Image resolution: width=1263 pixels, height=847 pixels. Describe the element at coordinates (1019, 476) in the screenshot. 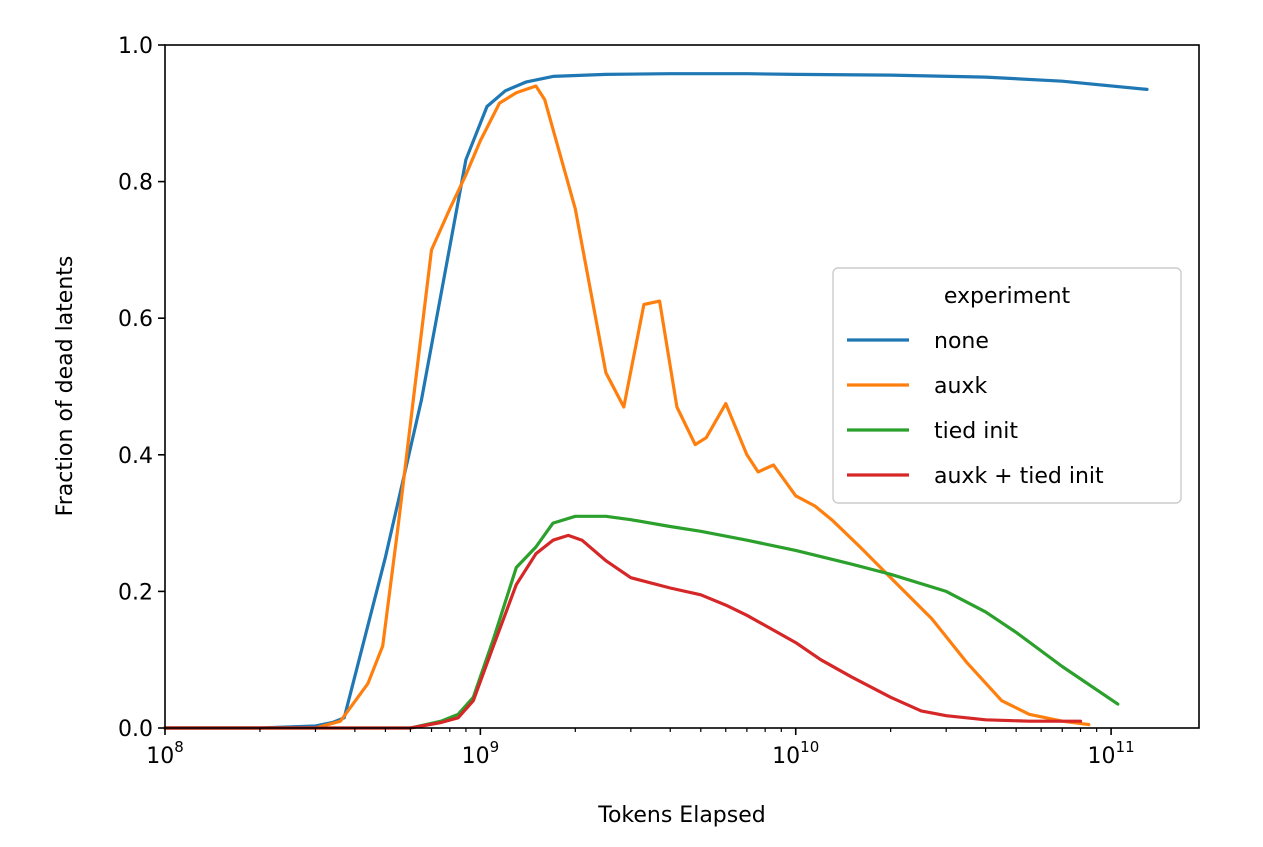

I see `legend-label-auxk-tied-init: auxk + tied init` at that location.